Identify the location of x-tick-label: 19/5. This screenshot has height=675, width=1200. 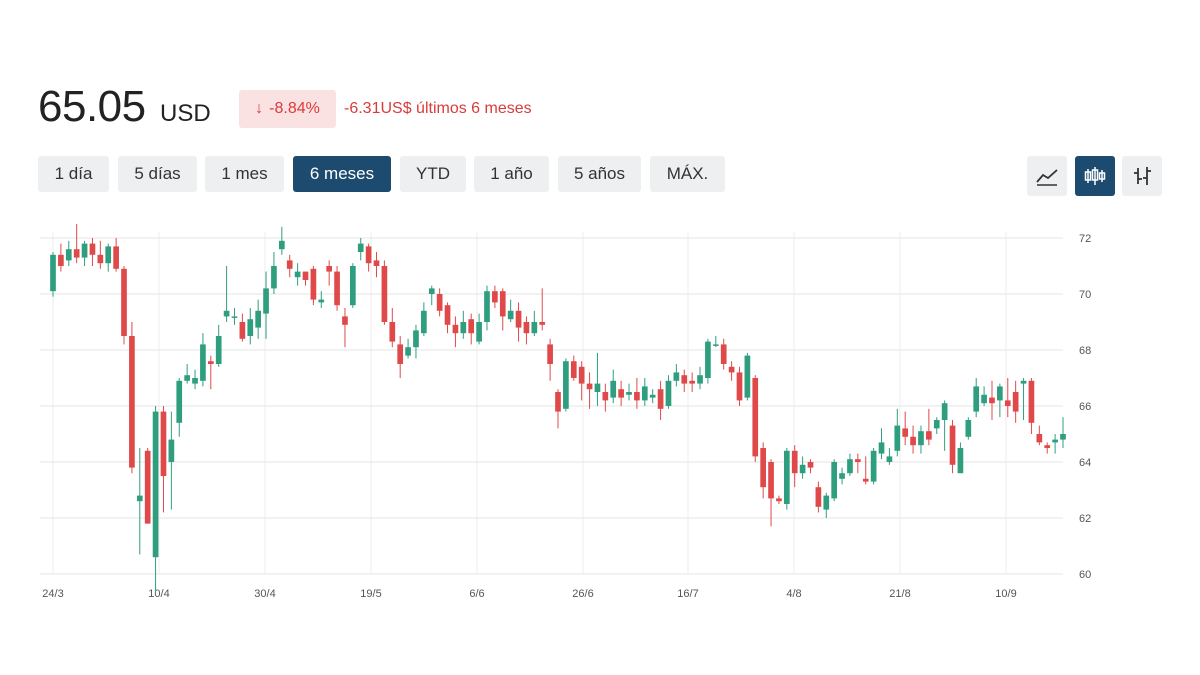
(370, 594).